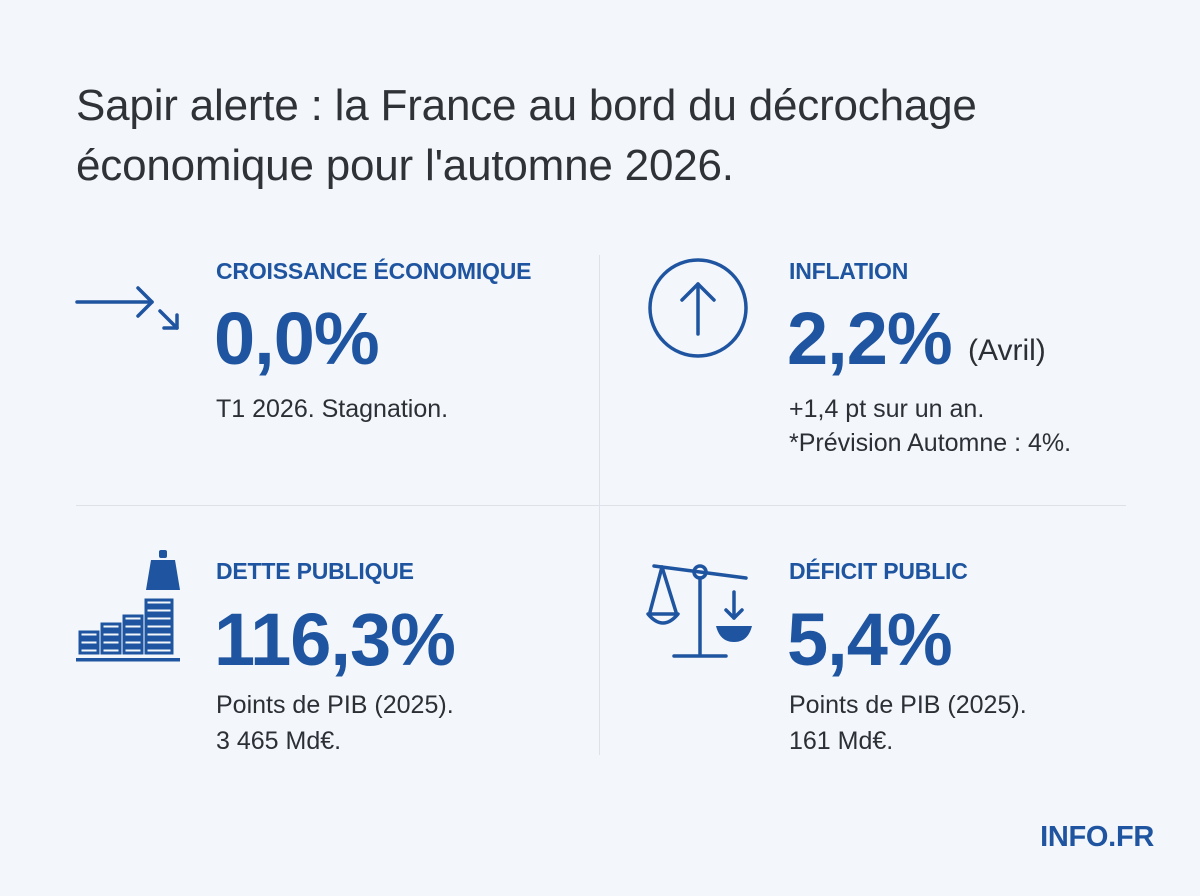 This screenshot has width=1200, height=896. What do you see at coordinates (870, 338) in the screenshot?
I see `inflation-value: 2,2%` at bounding box center [870, 338].